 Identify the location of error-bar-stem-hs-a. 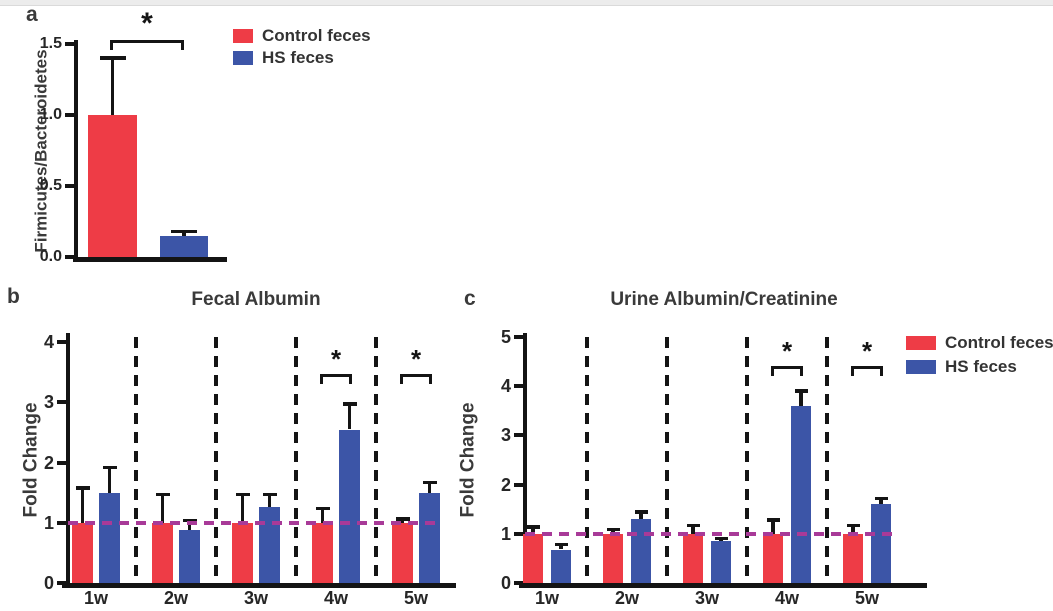
(184, 233).